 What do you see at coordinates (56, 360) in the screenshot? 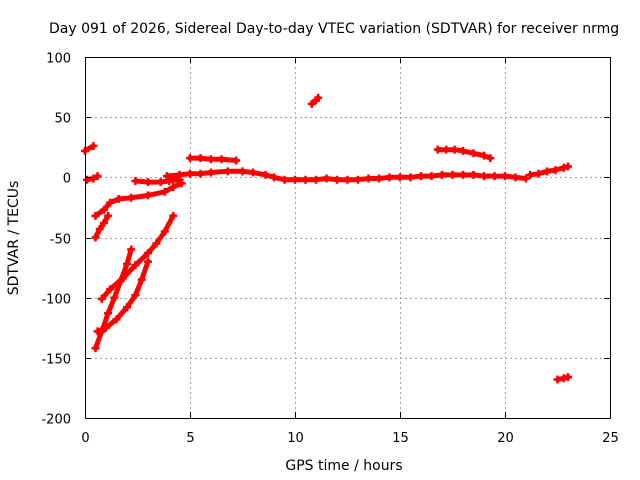
I see `y-tick-label: -150` at bounding box center [56, 360].